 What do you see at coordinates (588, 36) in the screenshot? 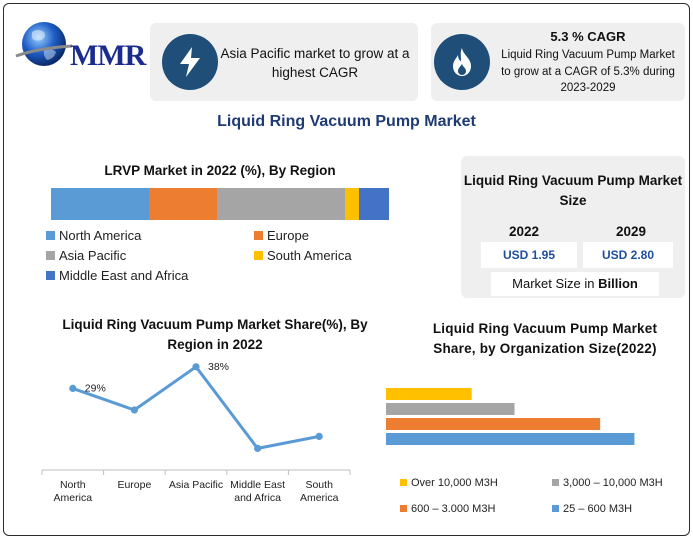
I see `cagr-title: 5.3 % CAGR` at bounding box center [588, 36].